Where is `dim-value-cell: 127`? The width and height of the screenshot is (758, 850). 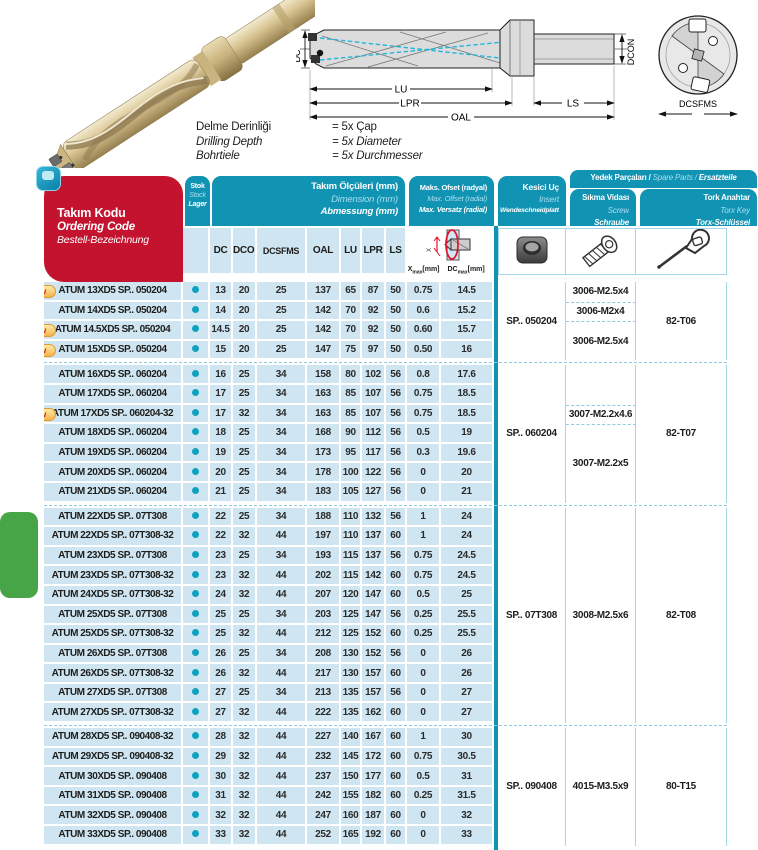 dim-value-cell: 127 is located at coordinates (374, 492).